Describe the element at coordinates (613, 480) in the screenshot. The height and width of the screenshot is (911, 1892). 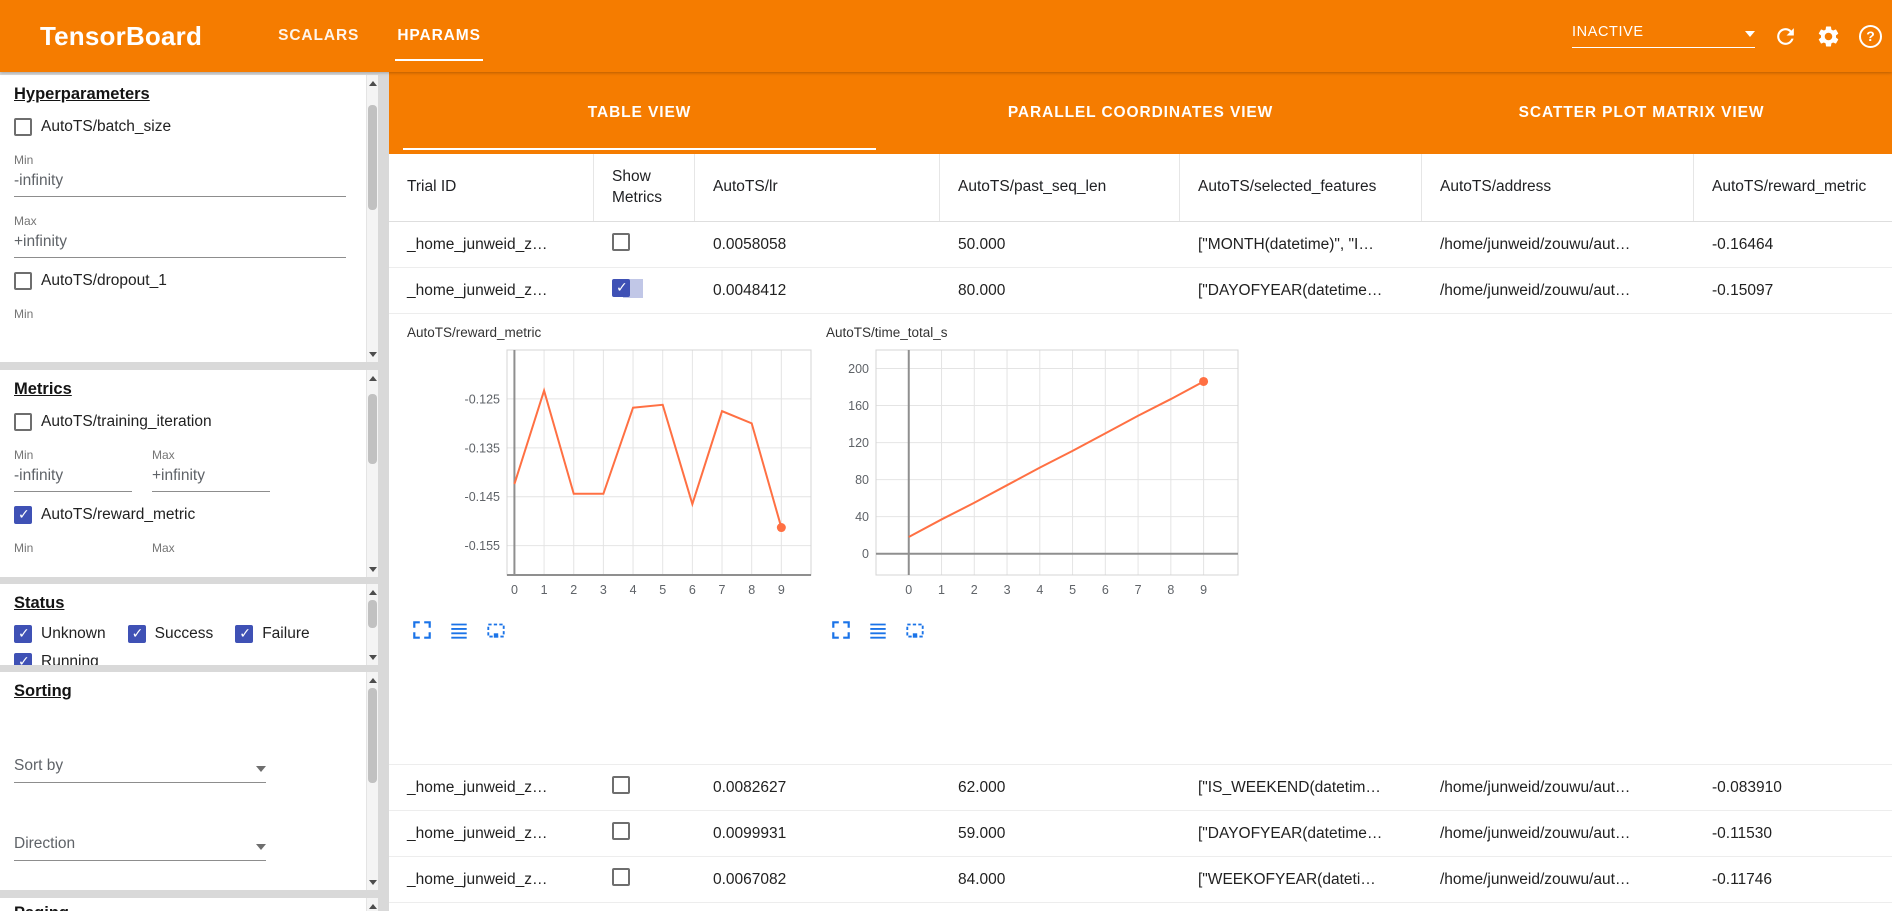
I see `reward-metric-line-chart: -0.125 -0.135 -0.145 -0.155 0 1 2 3 4 5 6 7 8 9` at that location.